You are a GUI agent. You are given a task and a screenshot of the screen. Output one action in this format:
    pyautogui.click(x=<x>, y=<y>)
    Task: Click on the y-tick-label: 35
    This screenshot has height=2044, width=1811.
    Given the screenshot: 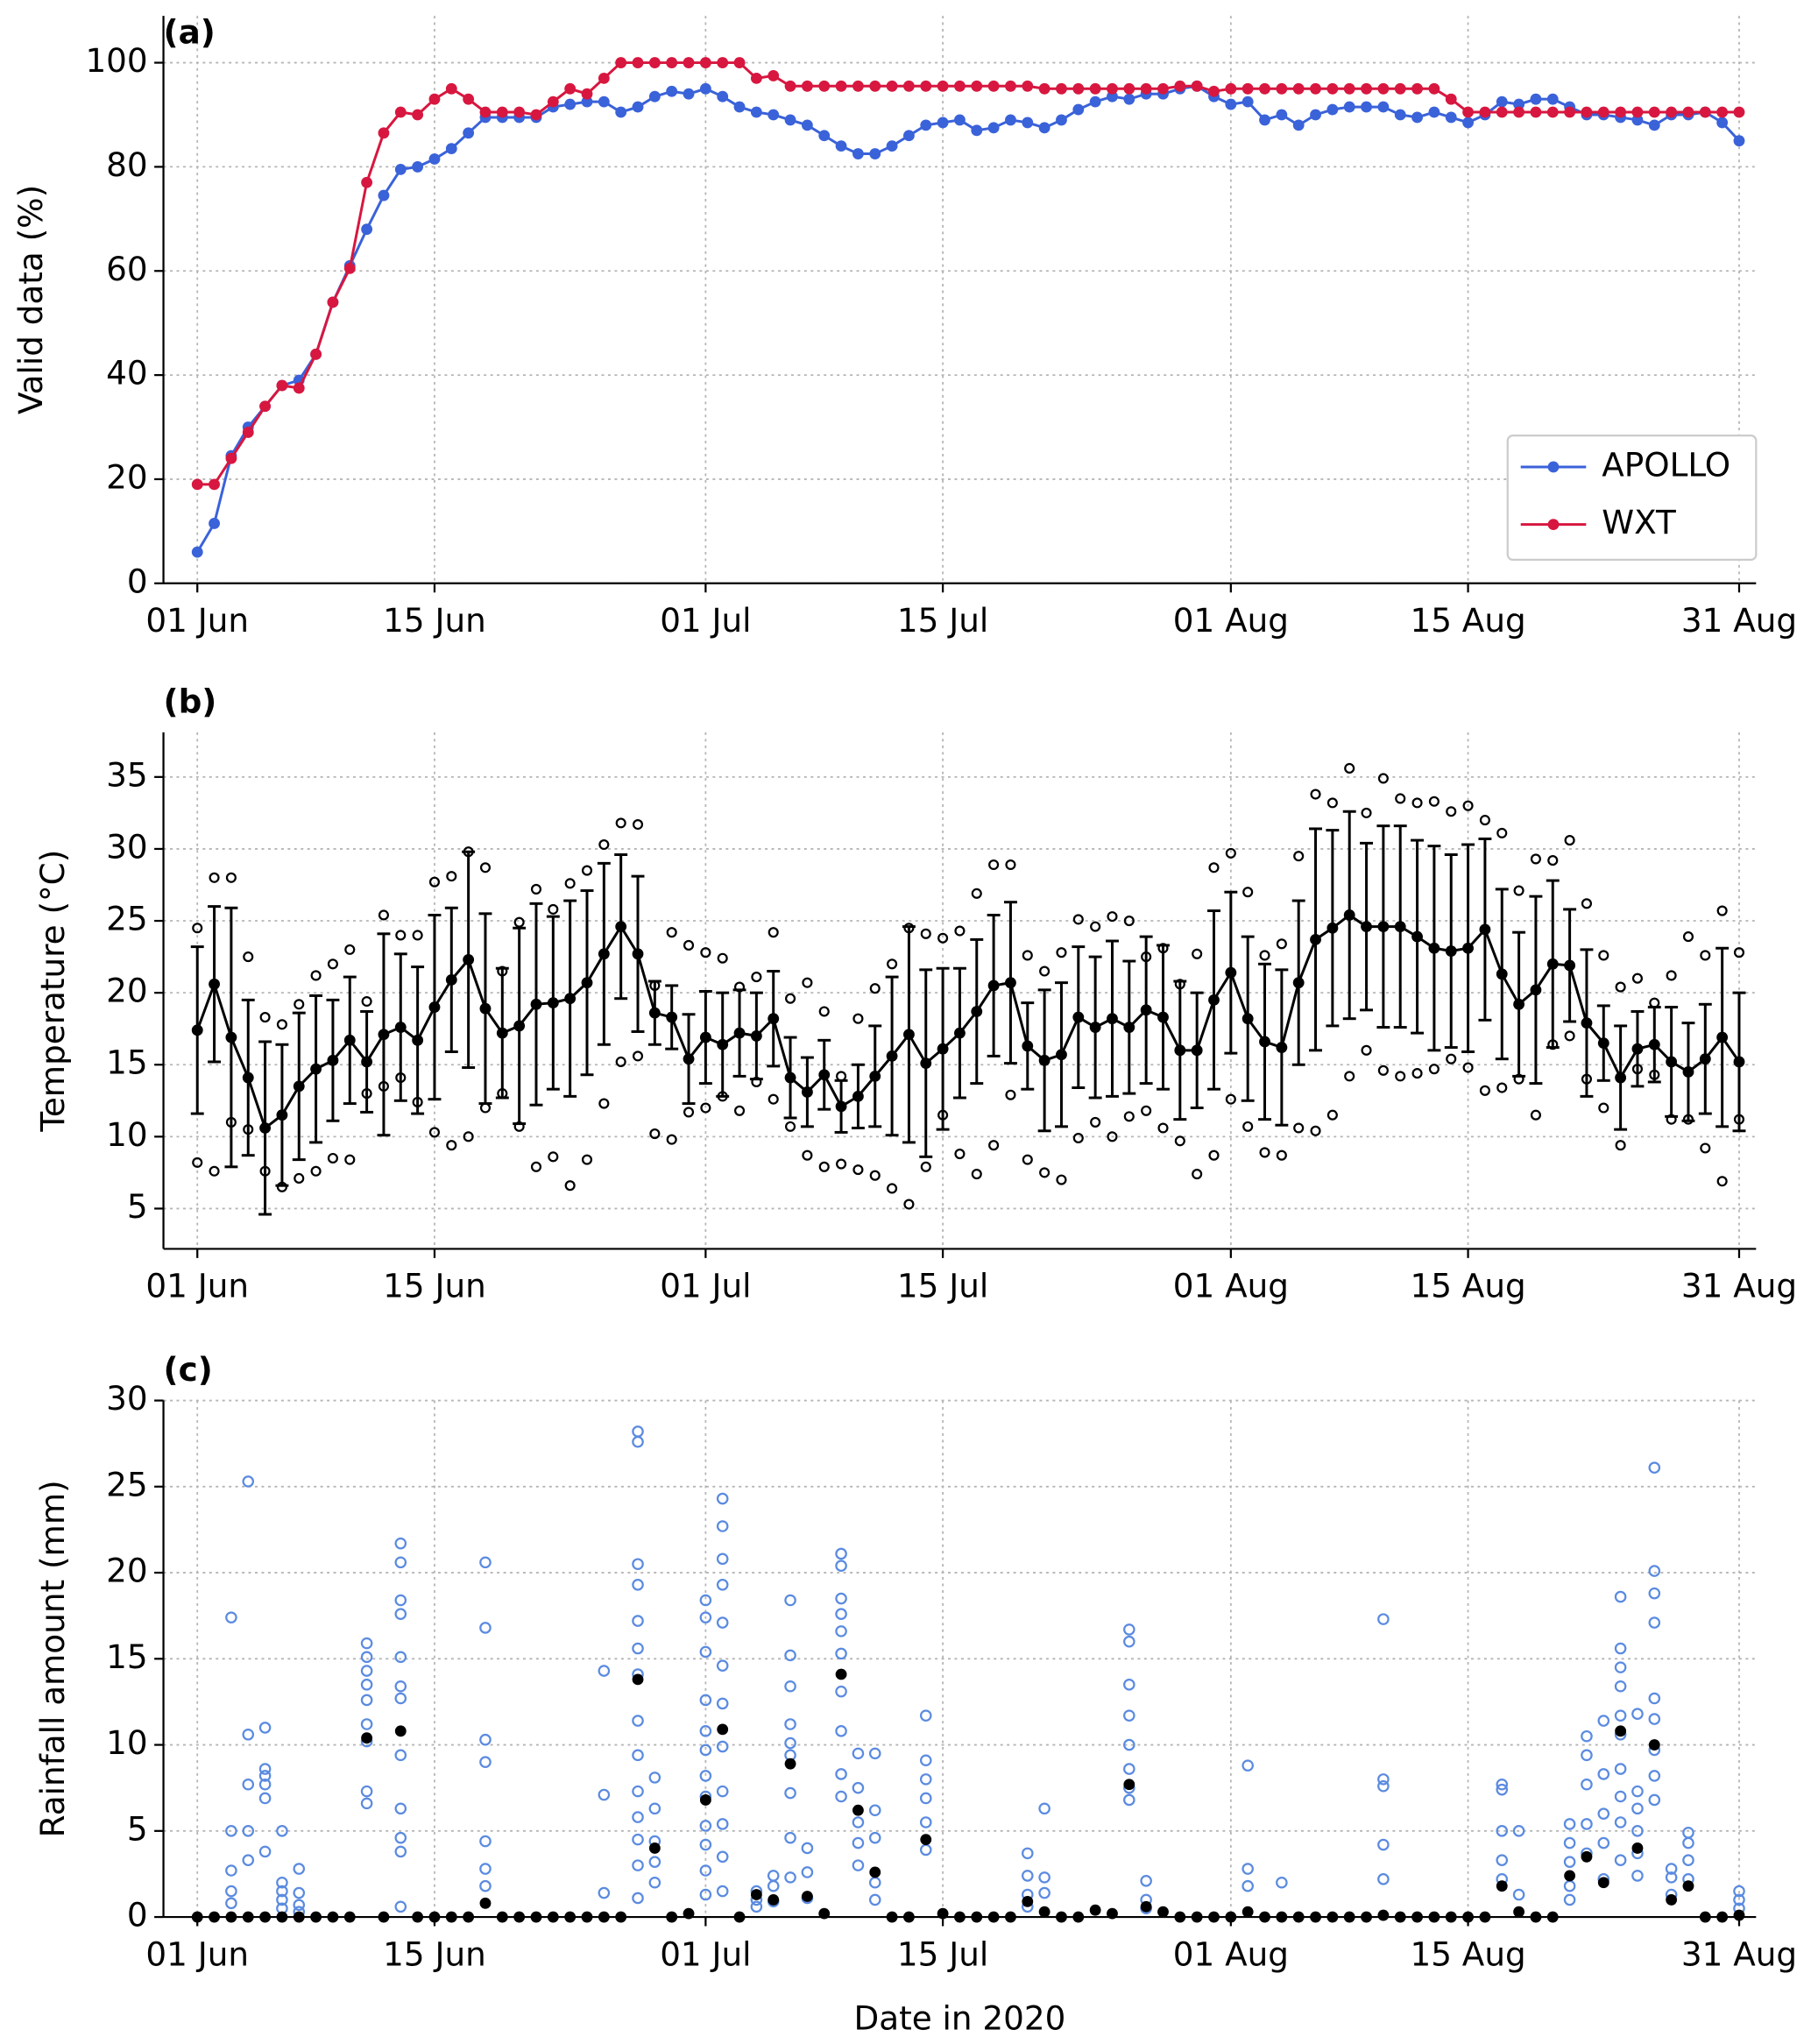 What is the action you would take?
    pyautogui.click(x=127, y=775)
    